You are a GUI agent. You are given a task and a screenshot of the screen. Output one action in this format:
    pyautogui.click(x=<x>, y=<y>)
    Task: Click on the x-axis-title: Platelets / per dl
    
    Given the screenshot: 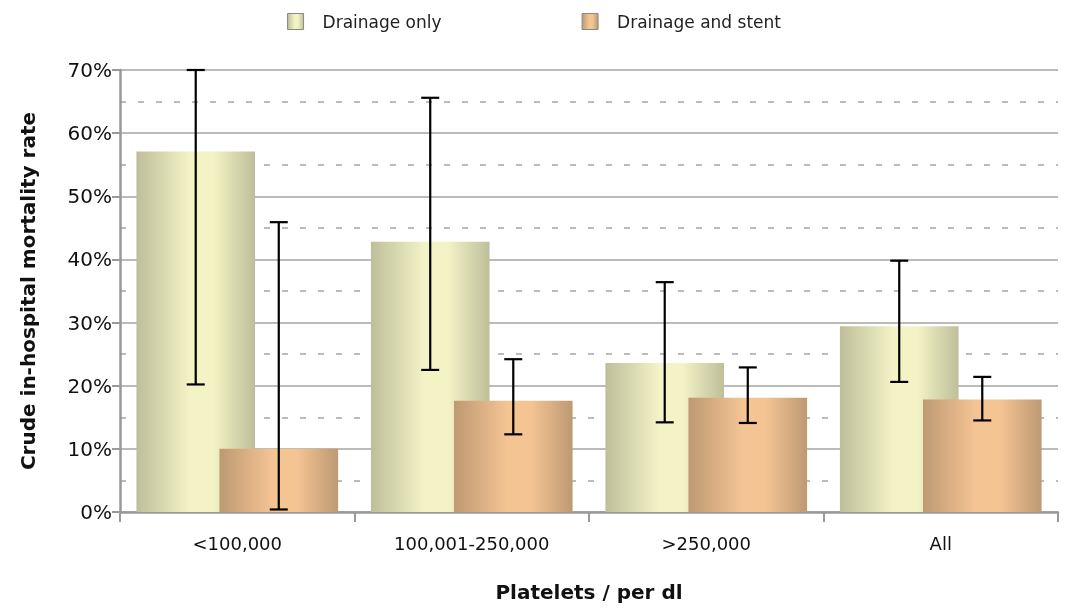 What is the action you would take?
    pyautogui.click(x=589, y=592)
    